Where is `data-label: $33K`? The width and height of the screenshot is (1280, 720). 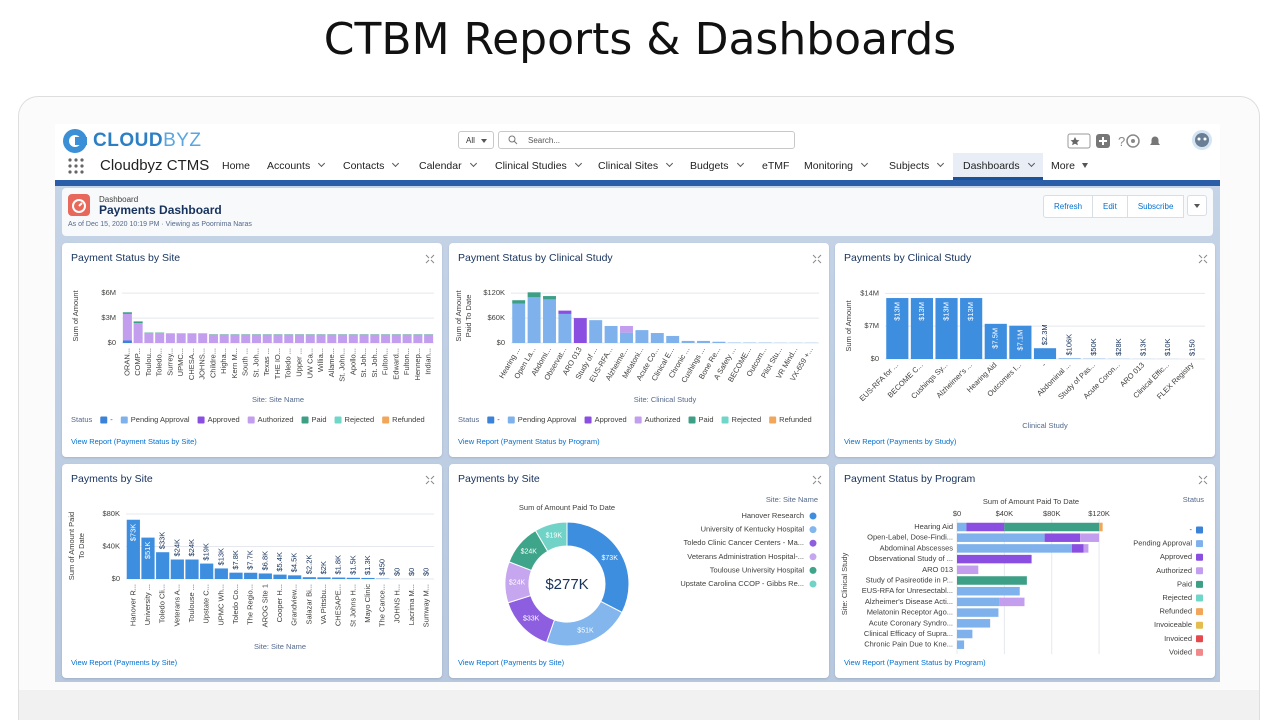
data-label: $33K is located at coordinates (162, 541).